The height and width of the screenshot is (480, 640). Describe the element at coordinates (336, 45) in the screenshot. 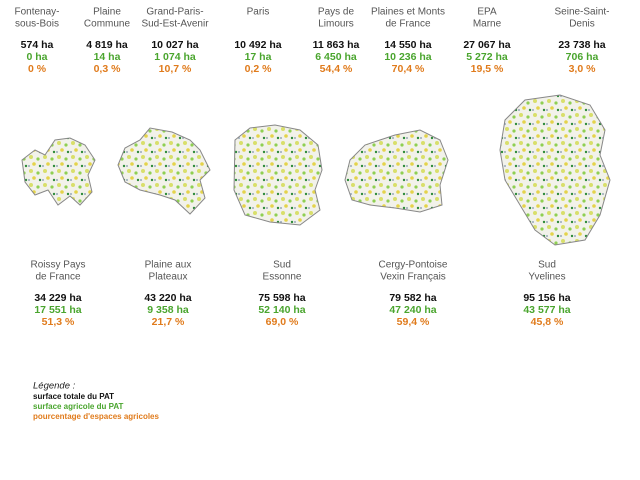

I see `total-area: 11 863 ha` at that location.